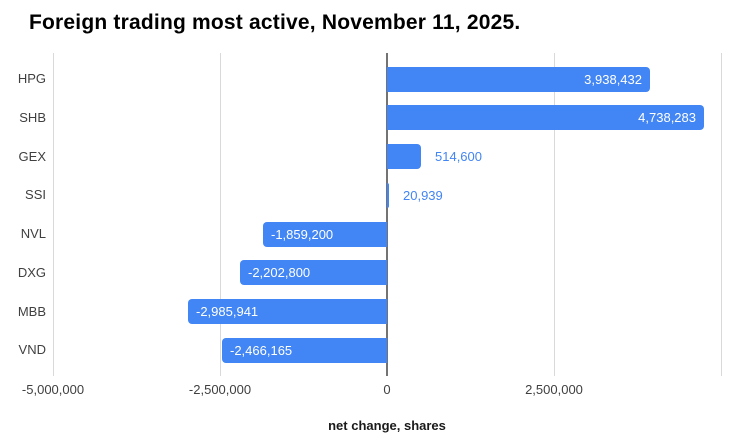 The width and height of the screenshot is (737, 443). I want to click on category-label-mbb: MBB, so click(31, 311).